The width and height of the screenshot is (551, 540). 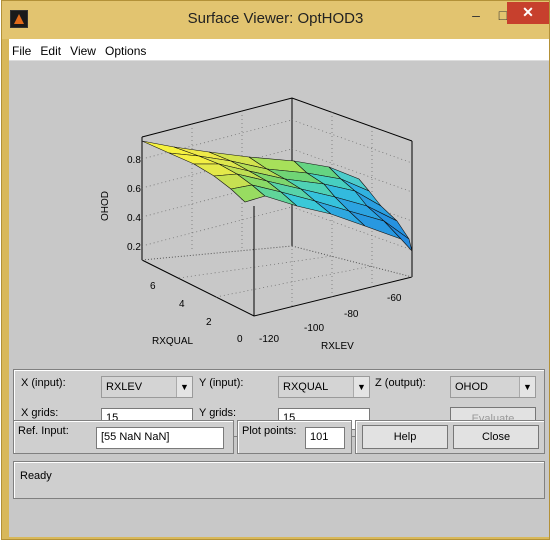 I want to click on x-input-select: RXLEV ▼, so click(x=147, y=387).